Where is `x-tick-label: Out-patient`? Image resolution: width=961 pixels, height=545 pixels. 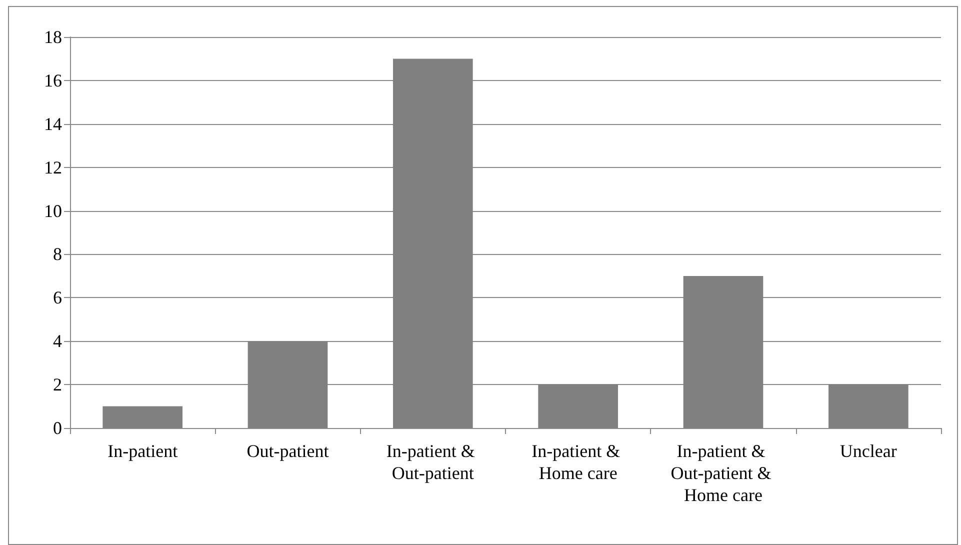
x-tick-label: Out-patient is located at coordinates (287, 451).